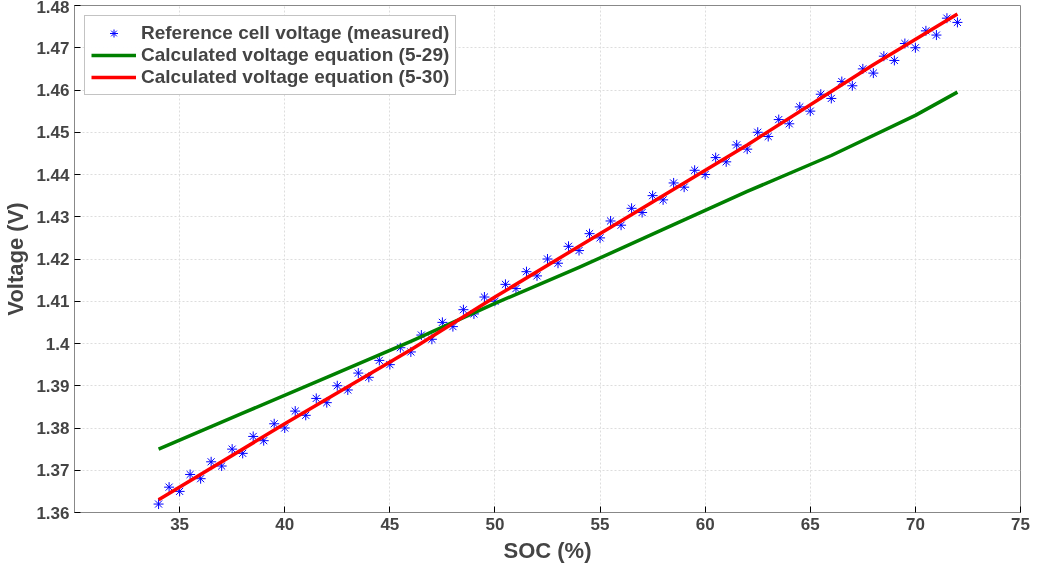  What do you see at coordinates (547, 550) in the screenshot?
I see `x-axis-title: SOC (%)` at bounding box center [547, 550].